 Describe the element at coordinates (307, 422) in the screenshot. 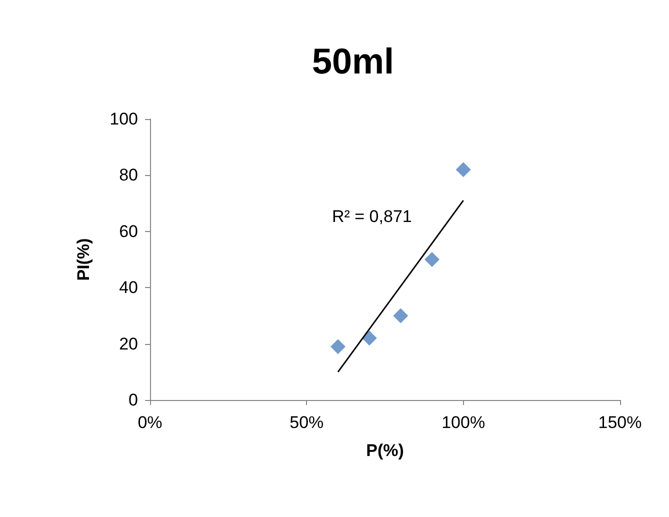

I see `x-tick-label: 50%` at that location.